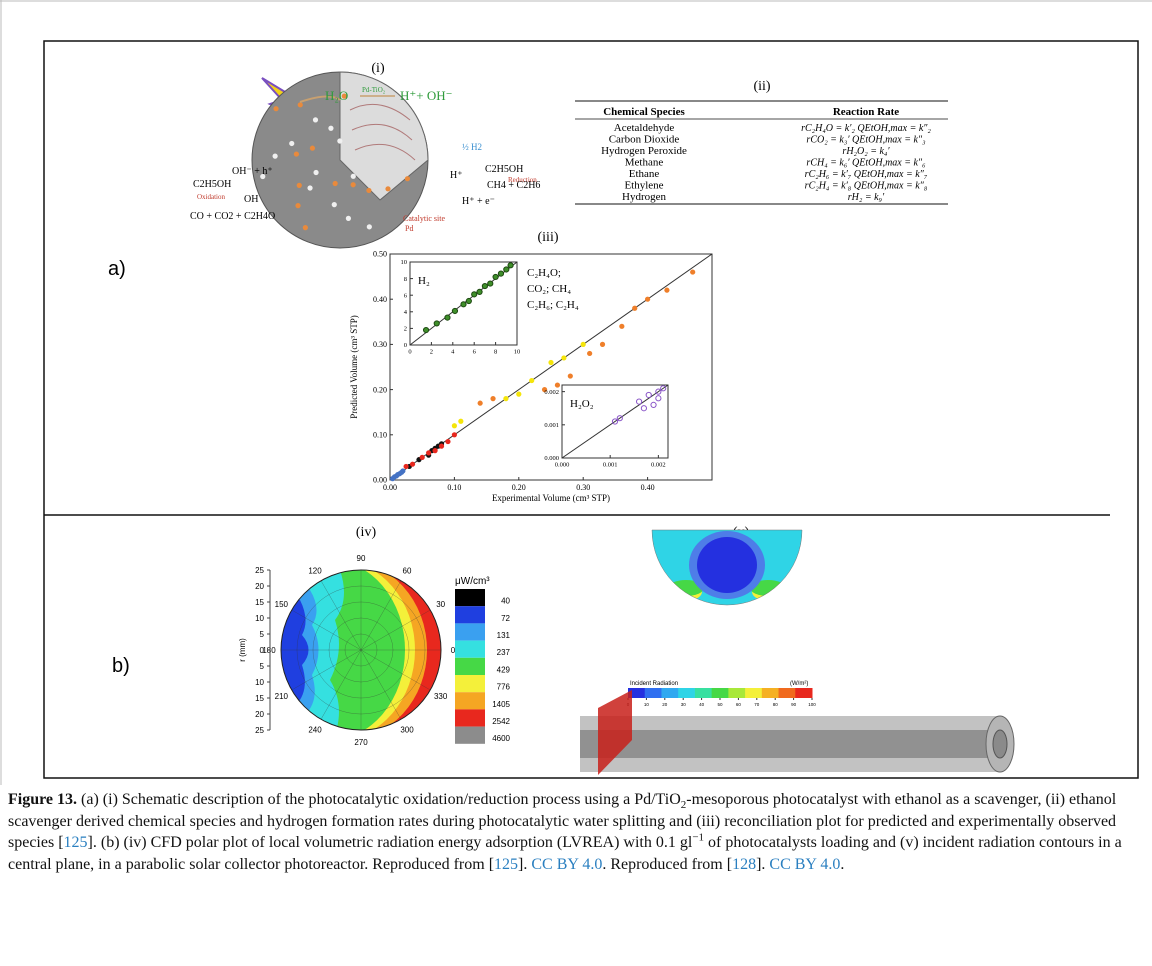 This screenshot has height=966, width=1152. What do you see at coordinates (615, 732) in the screenshot?
I see `cut-plane` at bounding box center [615, 732].